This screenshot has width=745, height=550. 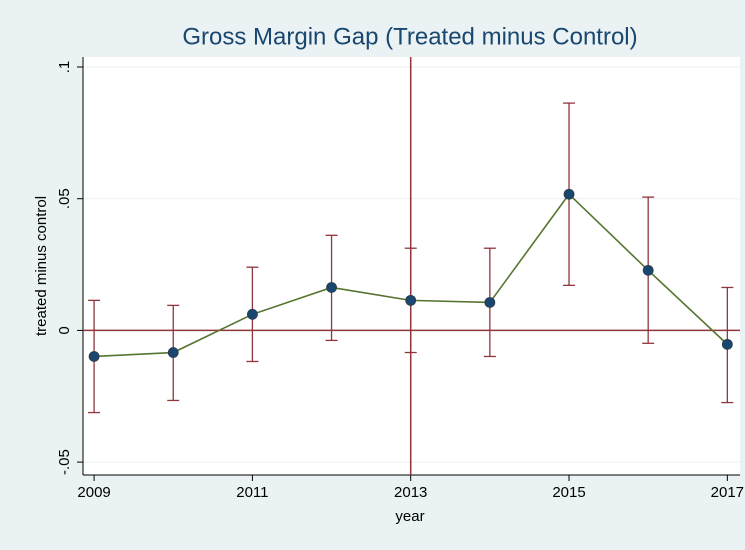 I want to click on y-tick-label: .05, so click(x=64, y=198).